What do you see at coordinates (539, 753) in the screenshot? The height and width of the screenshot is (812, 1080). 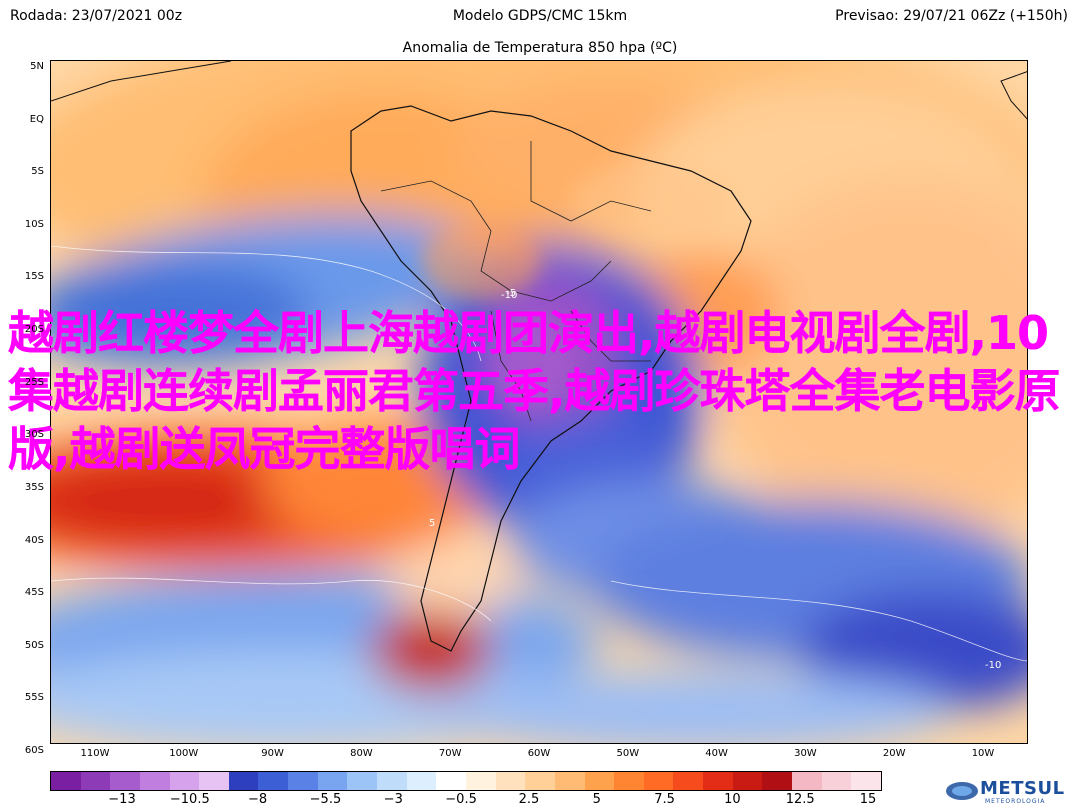 I see `lon-tick-label: 60W` at bounding box center [539, 753].